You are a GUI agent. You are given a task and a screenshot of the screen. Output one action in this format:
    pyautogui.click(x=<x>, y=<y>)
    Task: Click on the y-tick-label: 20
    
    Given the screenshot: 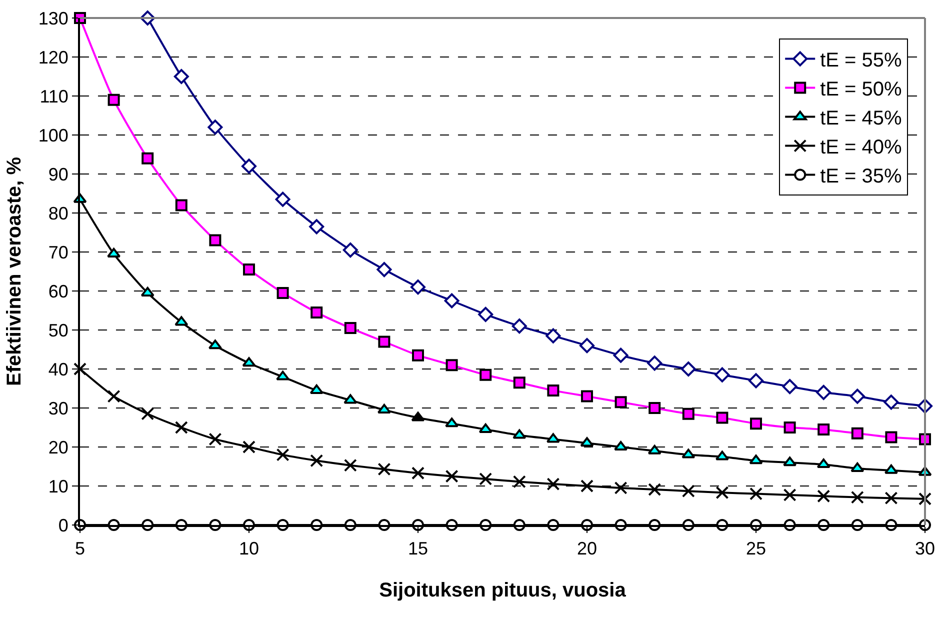 What is the action you would take?
    pyautogui.click(x=58, y=447)
    